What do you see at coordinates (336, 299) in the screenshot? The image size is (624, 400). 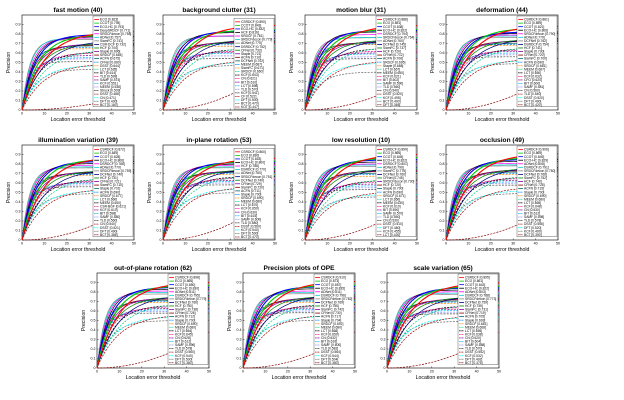 I see `legend-entry: SRDCFdecon [0.782]` at bounding box center [336, 299].